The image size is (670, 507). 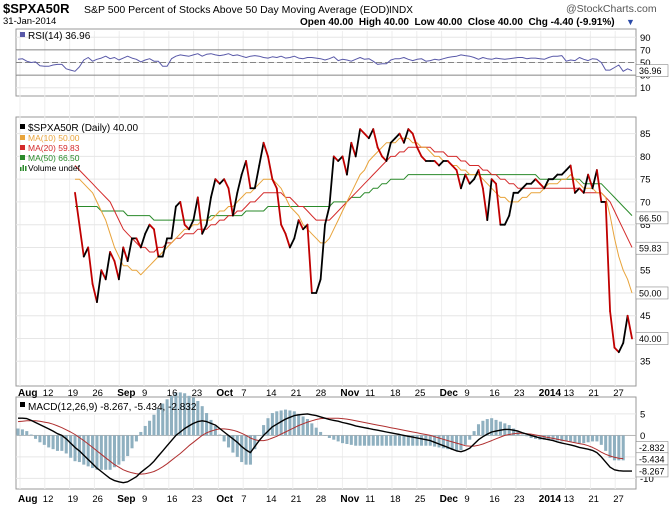 What do you see at coordinates (449, 499) in the screenshot?
I see `macd-date-label: Dec` at bounding box center [449, 499].